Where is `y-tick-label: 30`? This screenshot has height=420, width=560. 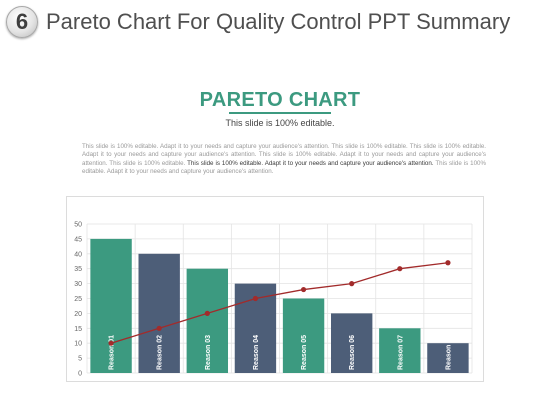 y-tick-label: 30 is located at coordinates (78, 284).